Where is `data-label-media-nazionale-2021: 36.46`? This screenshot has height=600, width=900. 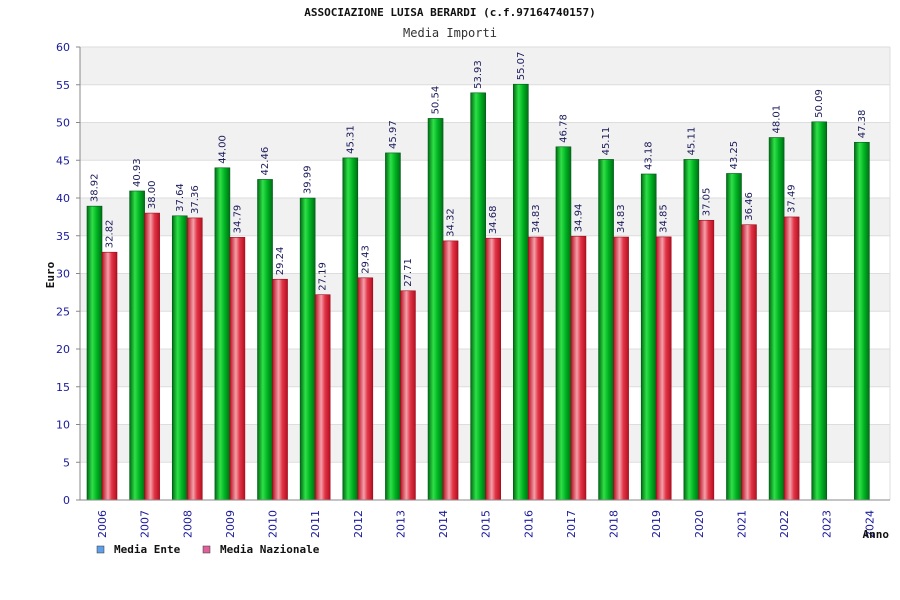
data-label-media-nazionale-2021: 36.46 is located at coordinates (749, 206).